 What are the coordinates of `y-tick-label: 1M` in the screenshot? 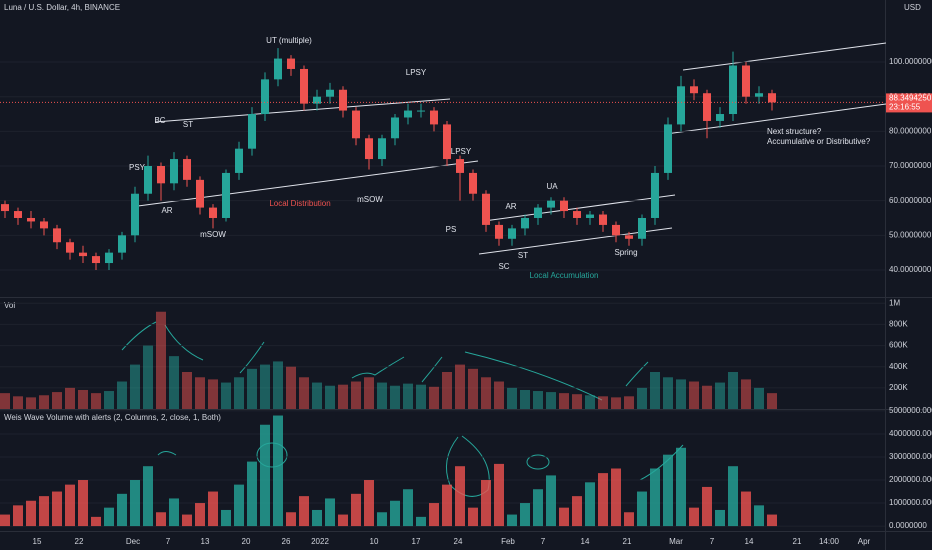 It's located at (894, 302).